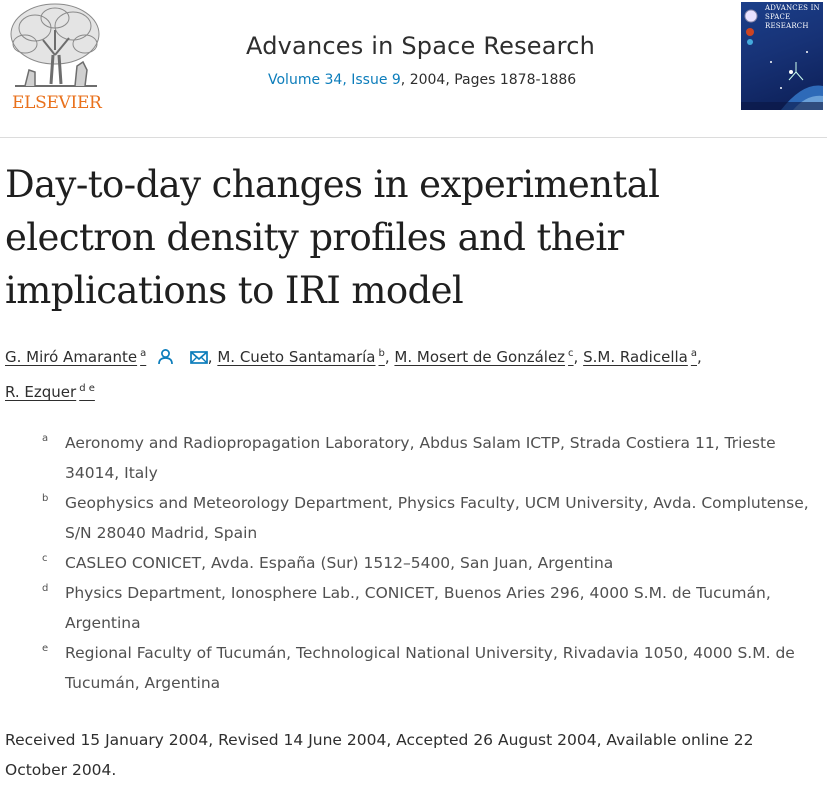 This screenshot has width=827, height=796. Describe the element at coordinates (45, 648) in the screenshot. I see `affiliation-mark: e` at that location.